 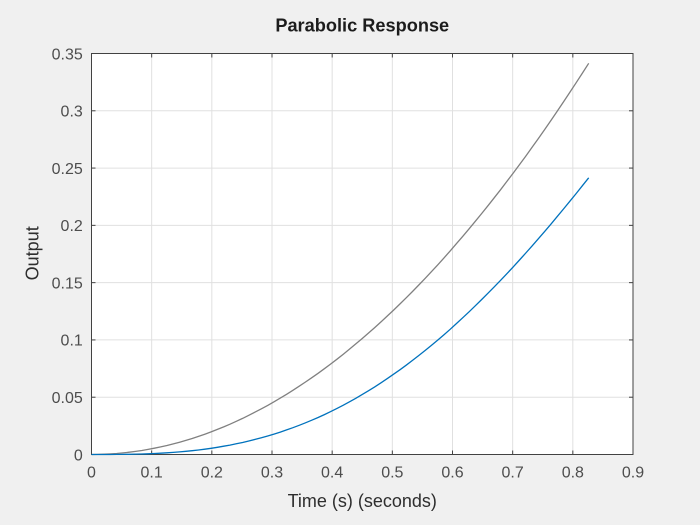 I want to click on svg-text: 0.6, so click(x=452, y=473).